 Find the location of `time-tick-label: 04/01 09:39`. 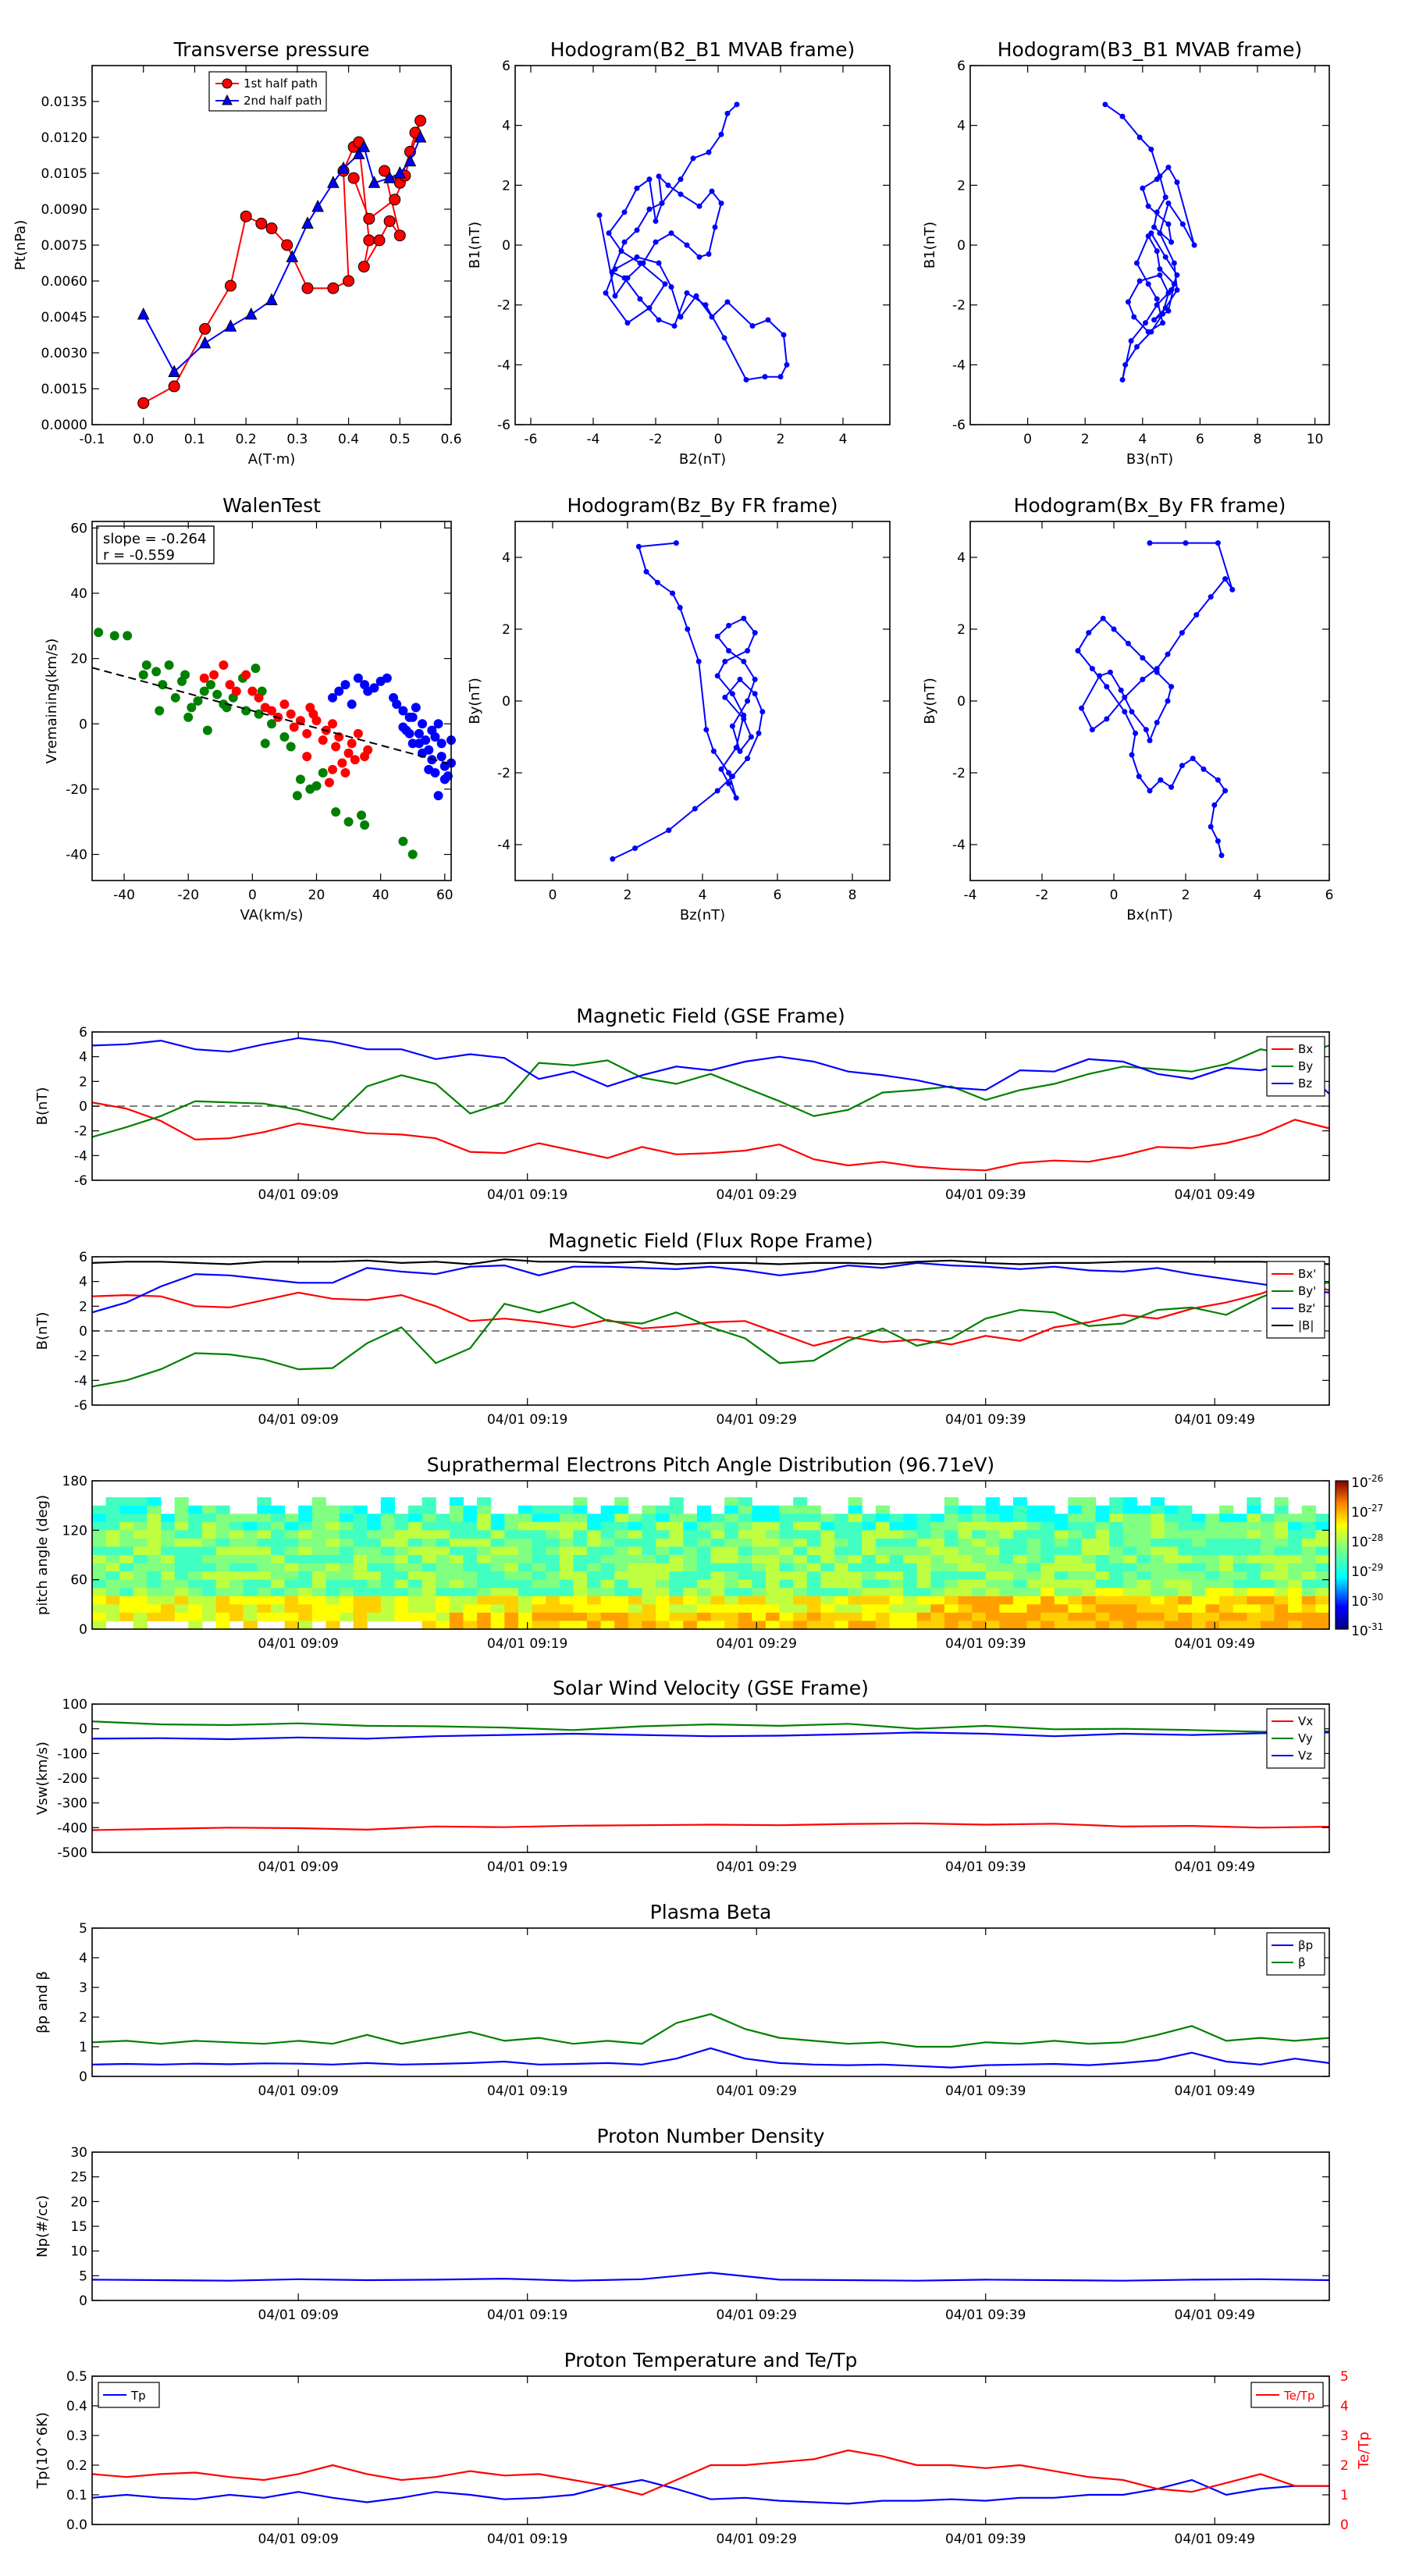

time-tick-label: 04/01 09:39 is located at coordinates (985, 1644).